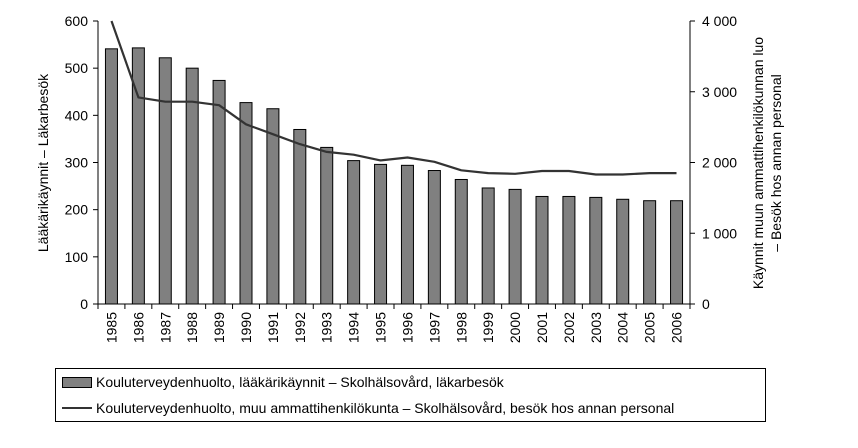  I want to click on bar-2005, so click(650, 252).